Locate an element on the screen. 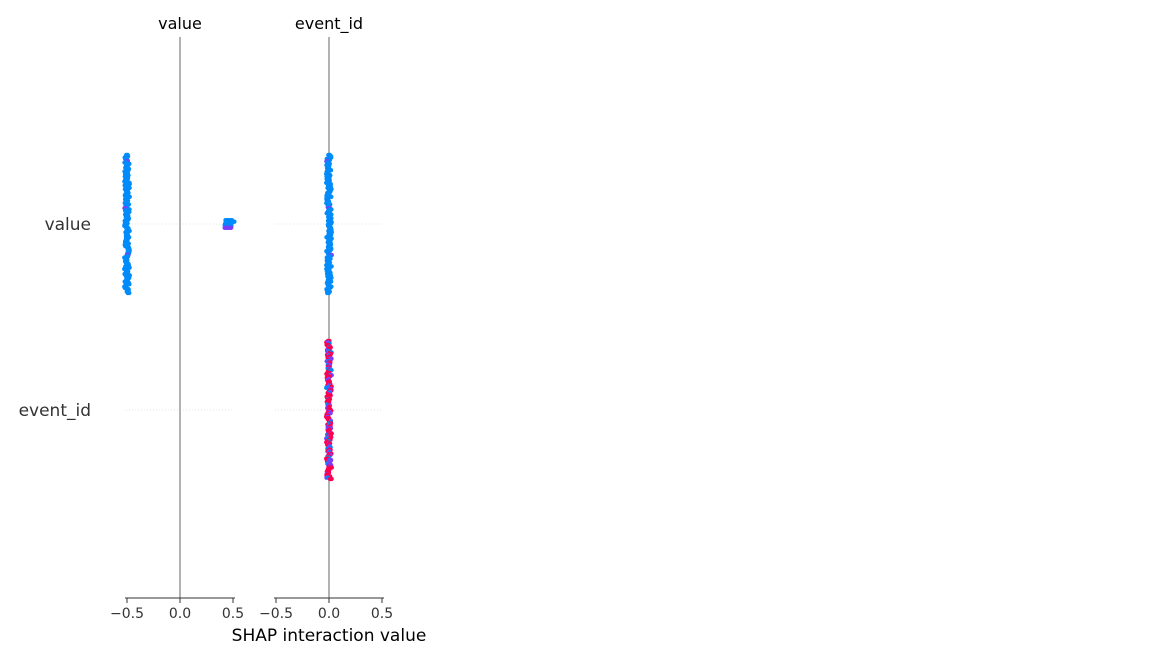 The width and height of the screenshot is (1150, 660). row-guides is located at coordinates (254, 317).